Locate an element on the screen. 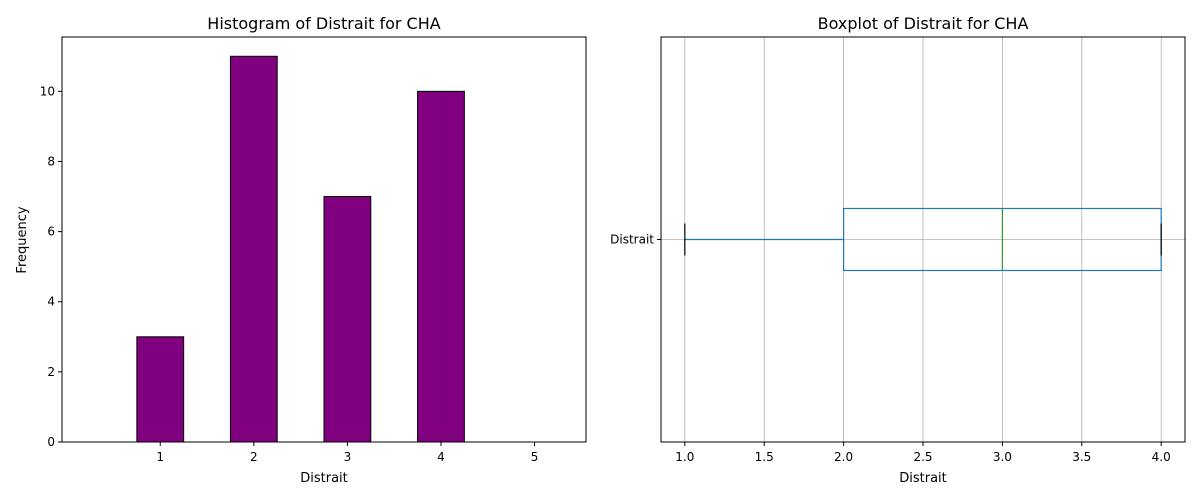 This screenshot has height=500, width=1200. histogram-y-tick-label: 2 is located at coordinates (51, 372).